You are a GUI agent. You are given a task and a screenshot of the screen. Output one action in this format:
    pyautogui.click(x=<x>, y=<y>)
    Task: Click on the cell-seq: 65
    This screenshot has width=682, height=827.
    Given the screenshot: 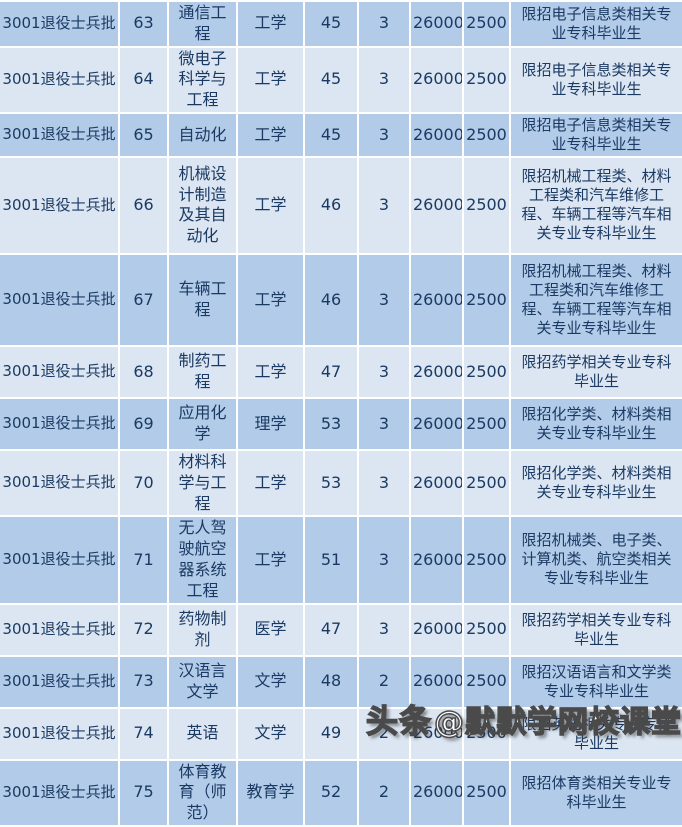 What is the action you would take?
    pyautogui.click(x=143, y=134)
    